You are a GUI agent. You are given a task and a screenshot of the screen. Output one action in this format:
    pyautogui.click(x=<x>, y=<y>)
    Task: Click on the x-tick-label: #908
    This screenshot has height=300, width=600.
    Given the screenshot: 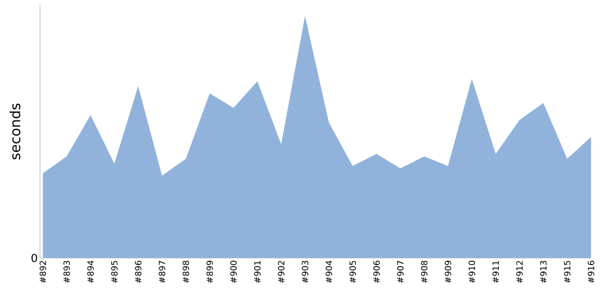 What is the action you would take?
    pyautogui.click(x=424, y=271)
    